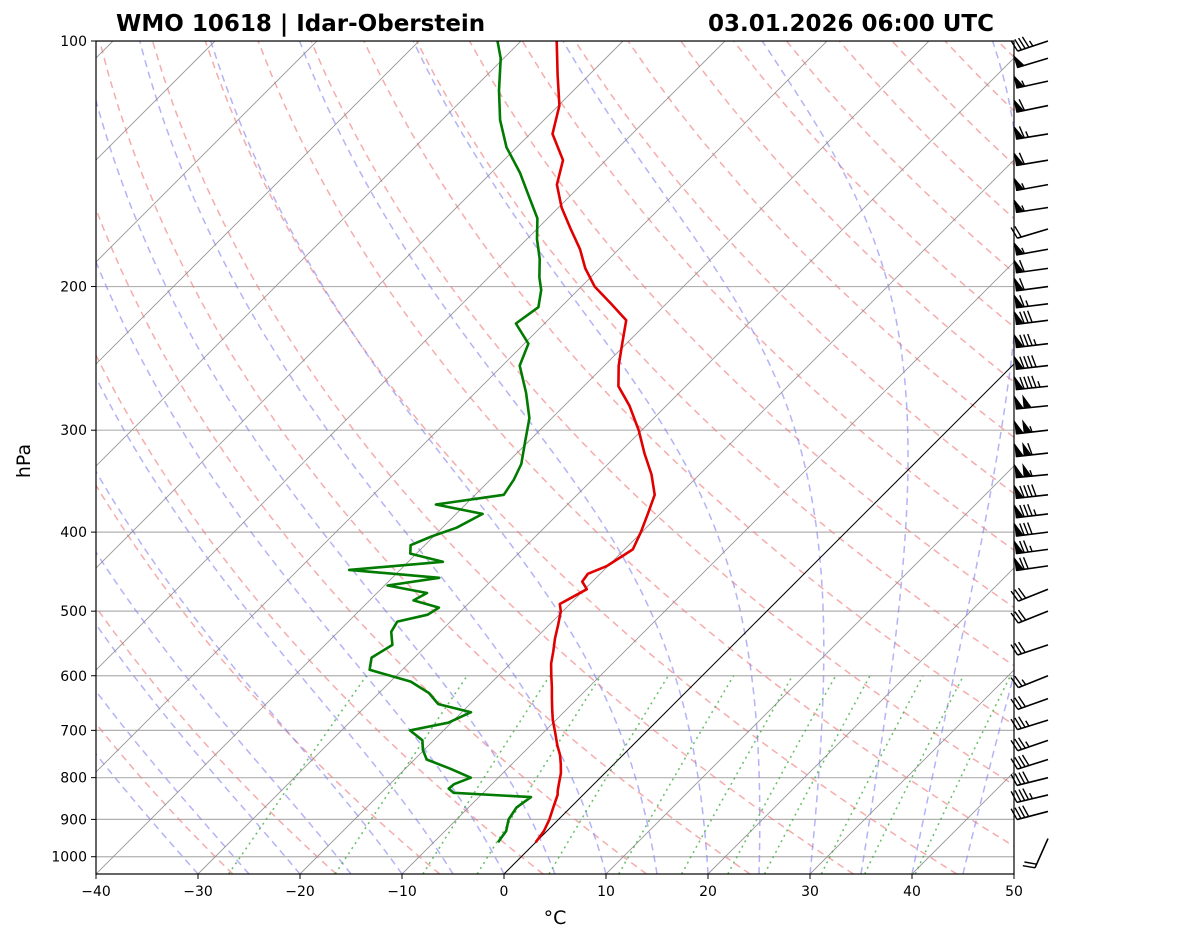 This screenshot has height=941, width=1181. What do you see at coordinates (73, 288) in the screenshot?
I see `y-tick-label: 200` at bounding box center [73, 288].